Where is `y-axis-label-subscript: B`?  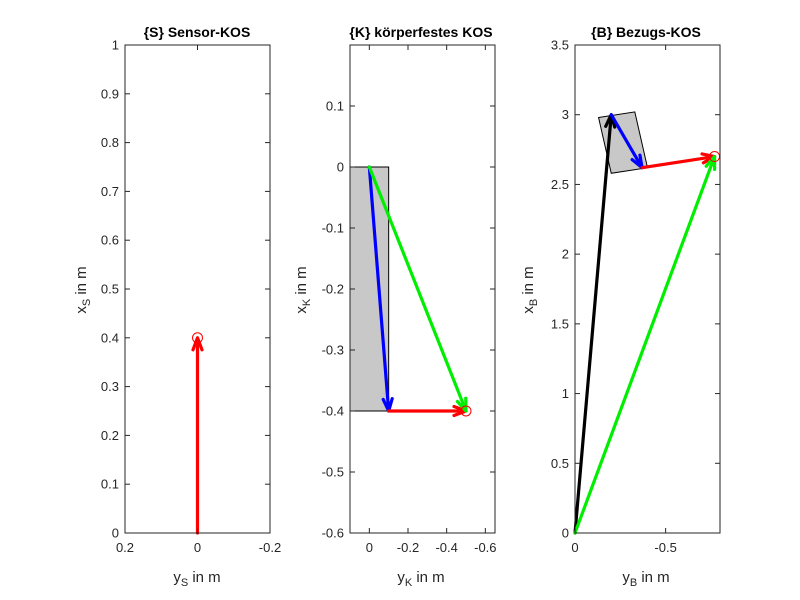 y-axis-label-subscript: B is located at coordinates (534, 302).